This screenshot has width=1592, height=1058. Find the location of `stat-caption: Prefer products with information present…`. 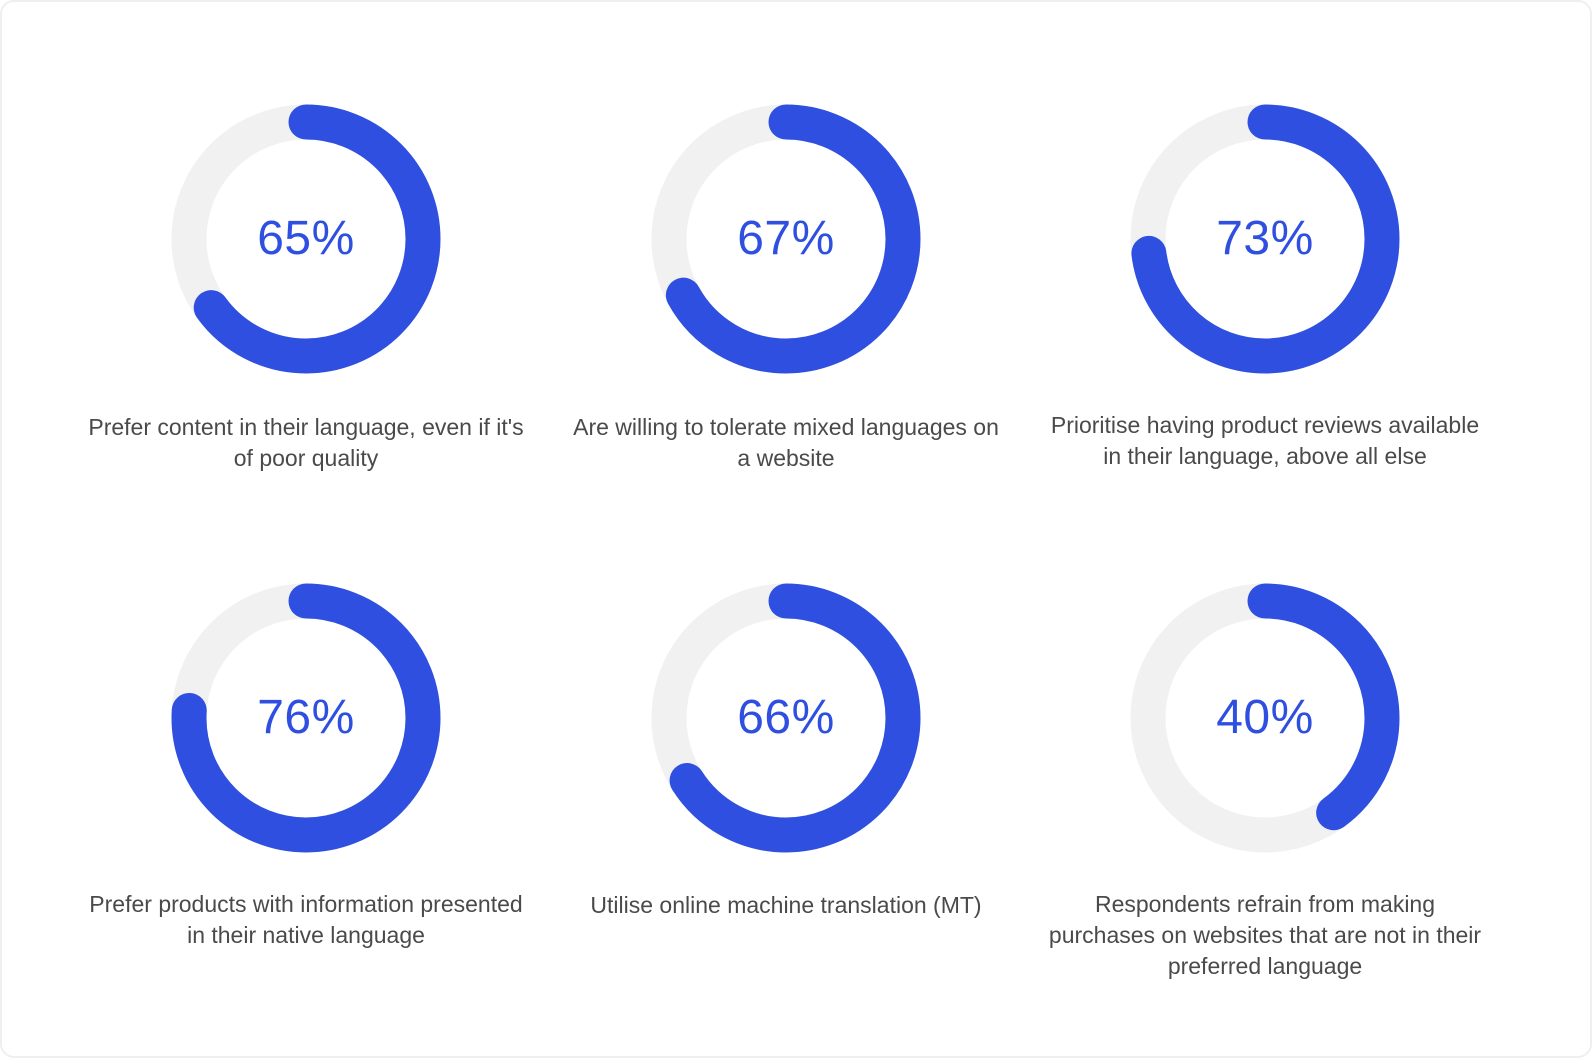

stat-caption: Prefer products with information present… is located at coordinates (306, 919).